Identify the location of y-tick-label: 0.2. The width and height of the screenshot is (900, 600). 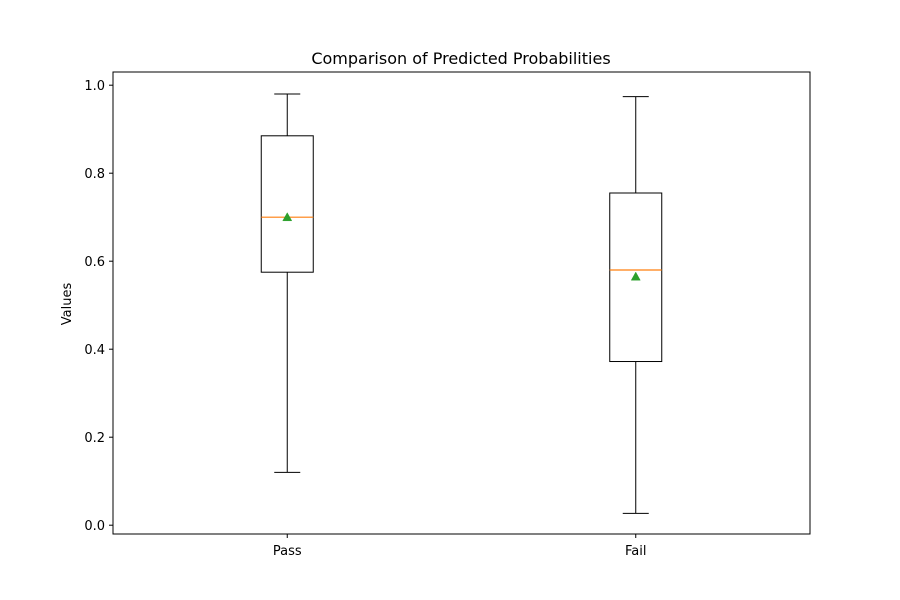
(94, 438).